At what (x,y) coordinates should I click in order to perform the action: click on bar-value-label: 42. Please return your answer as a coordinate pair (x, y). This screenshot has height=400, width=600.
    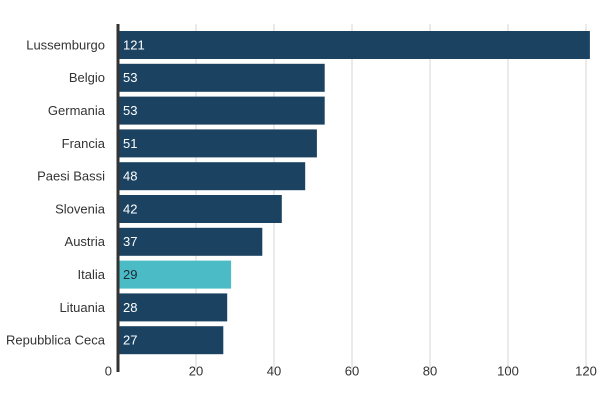
    Looking at the image, I should click on (130, 208).